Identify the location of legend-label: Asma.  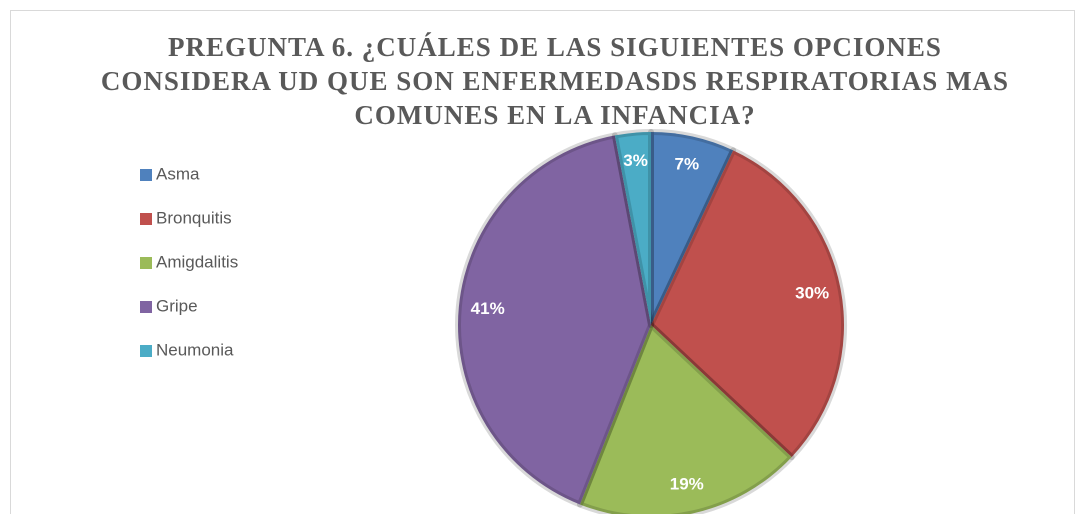
(178, 173).